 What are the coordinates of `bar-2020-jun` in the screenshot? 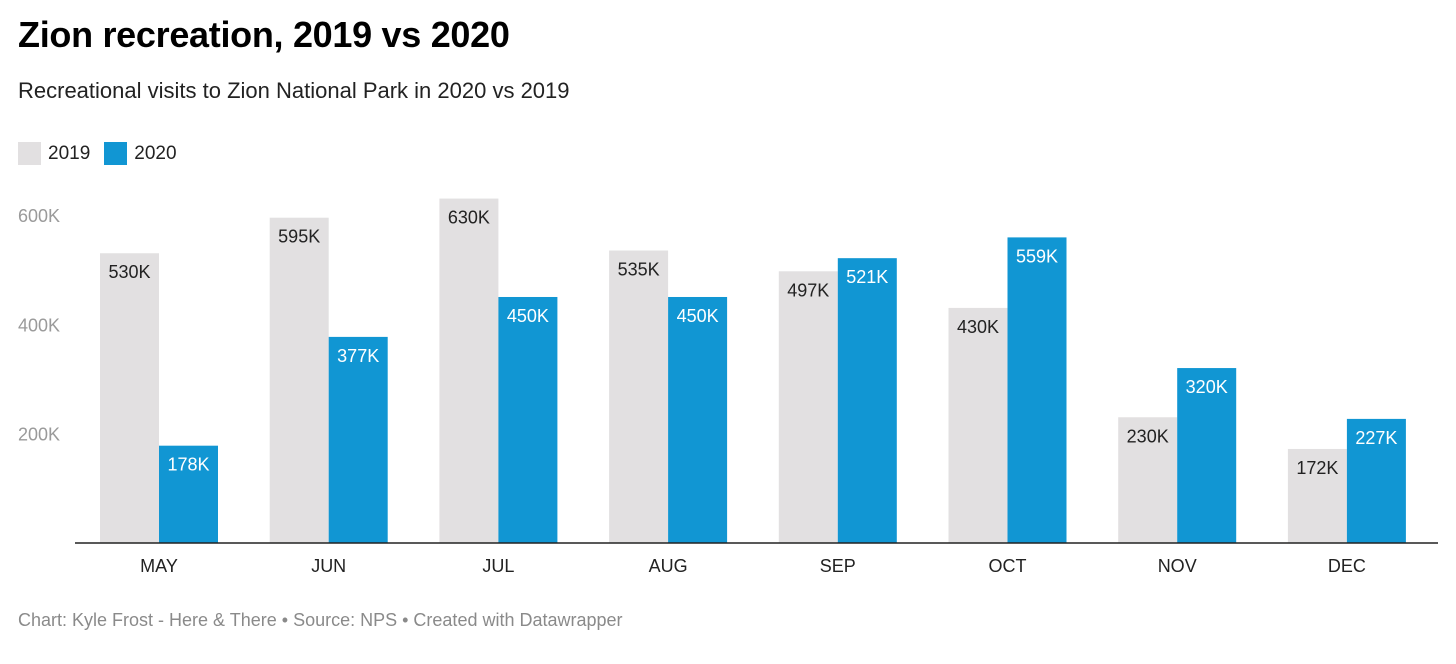 It's located at (358, 439).